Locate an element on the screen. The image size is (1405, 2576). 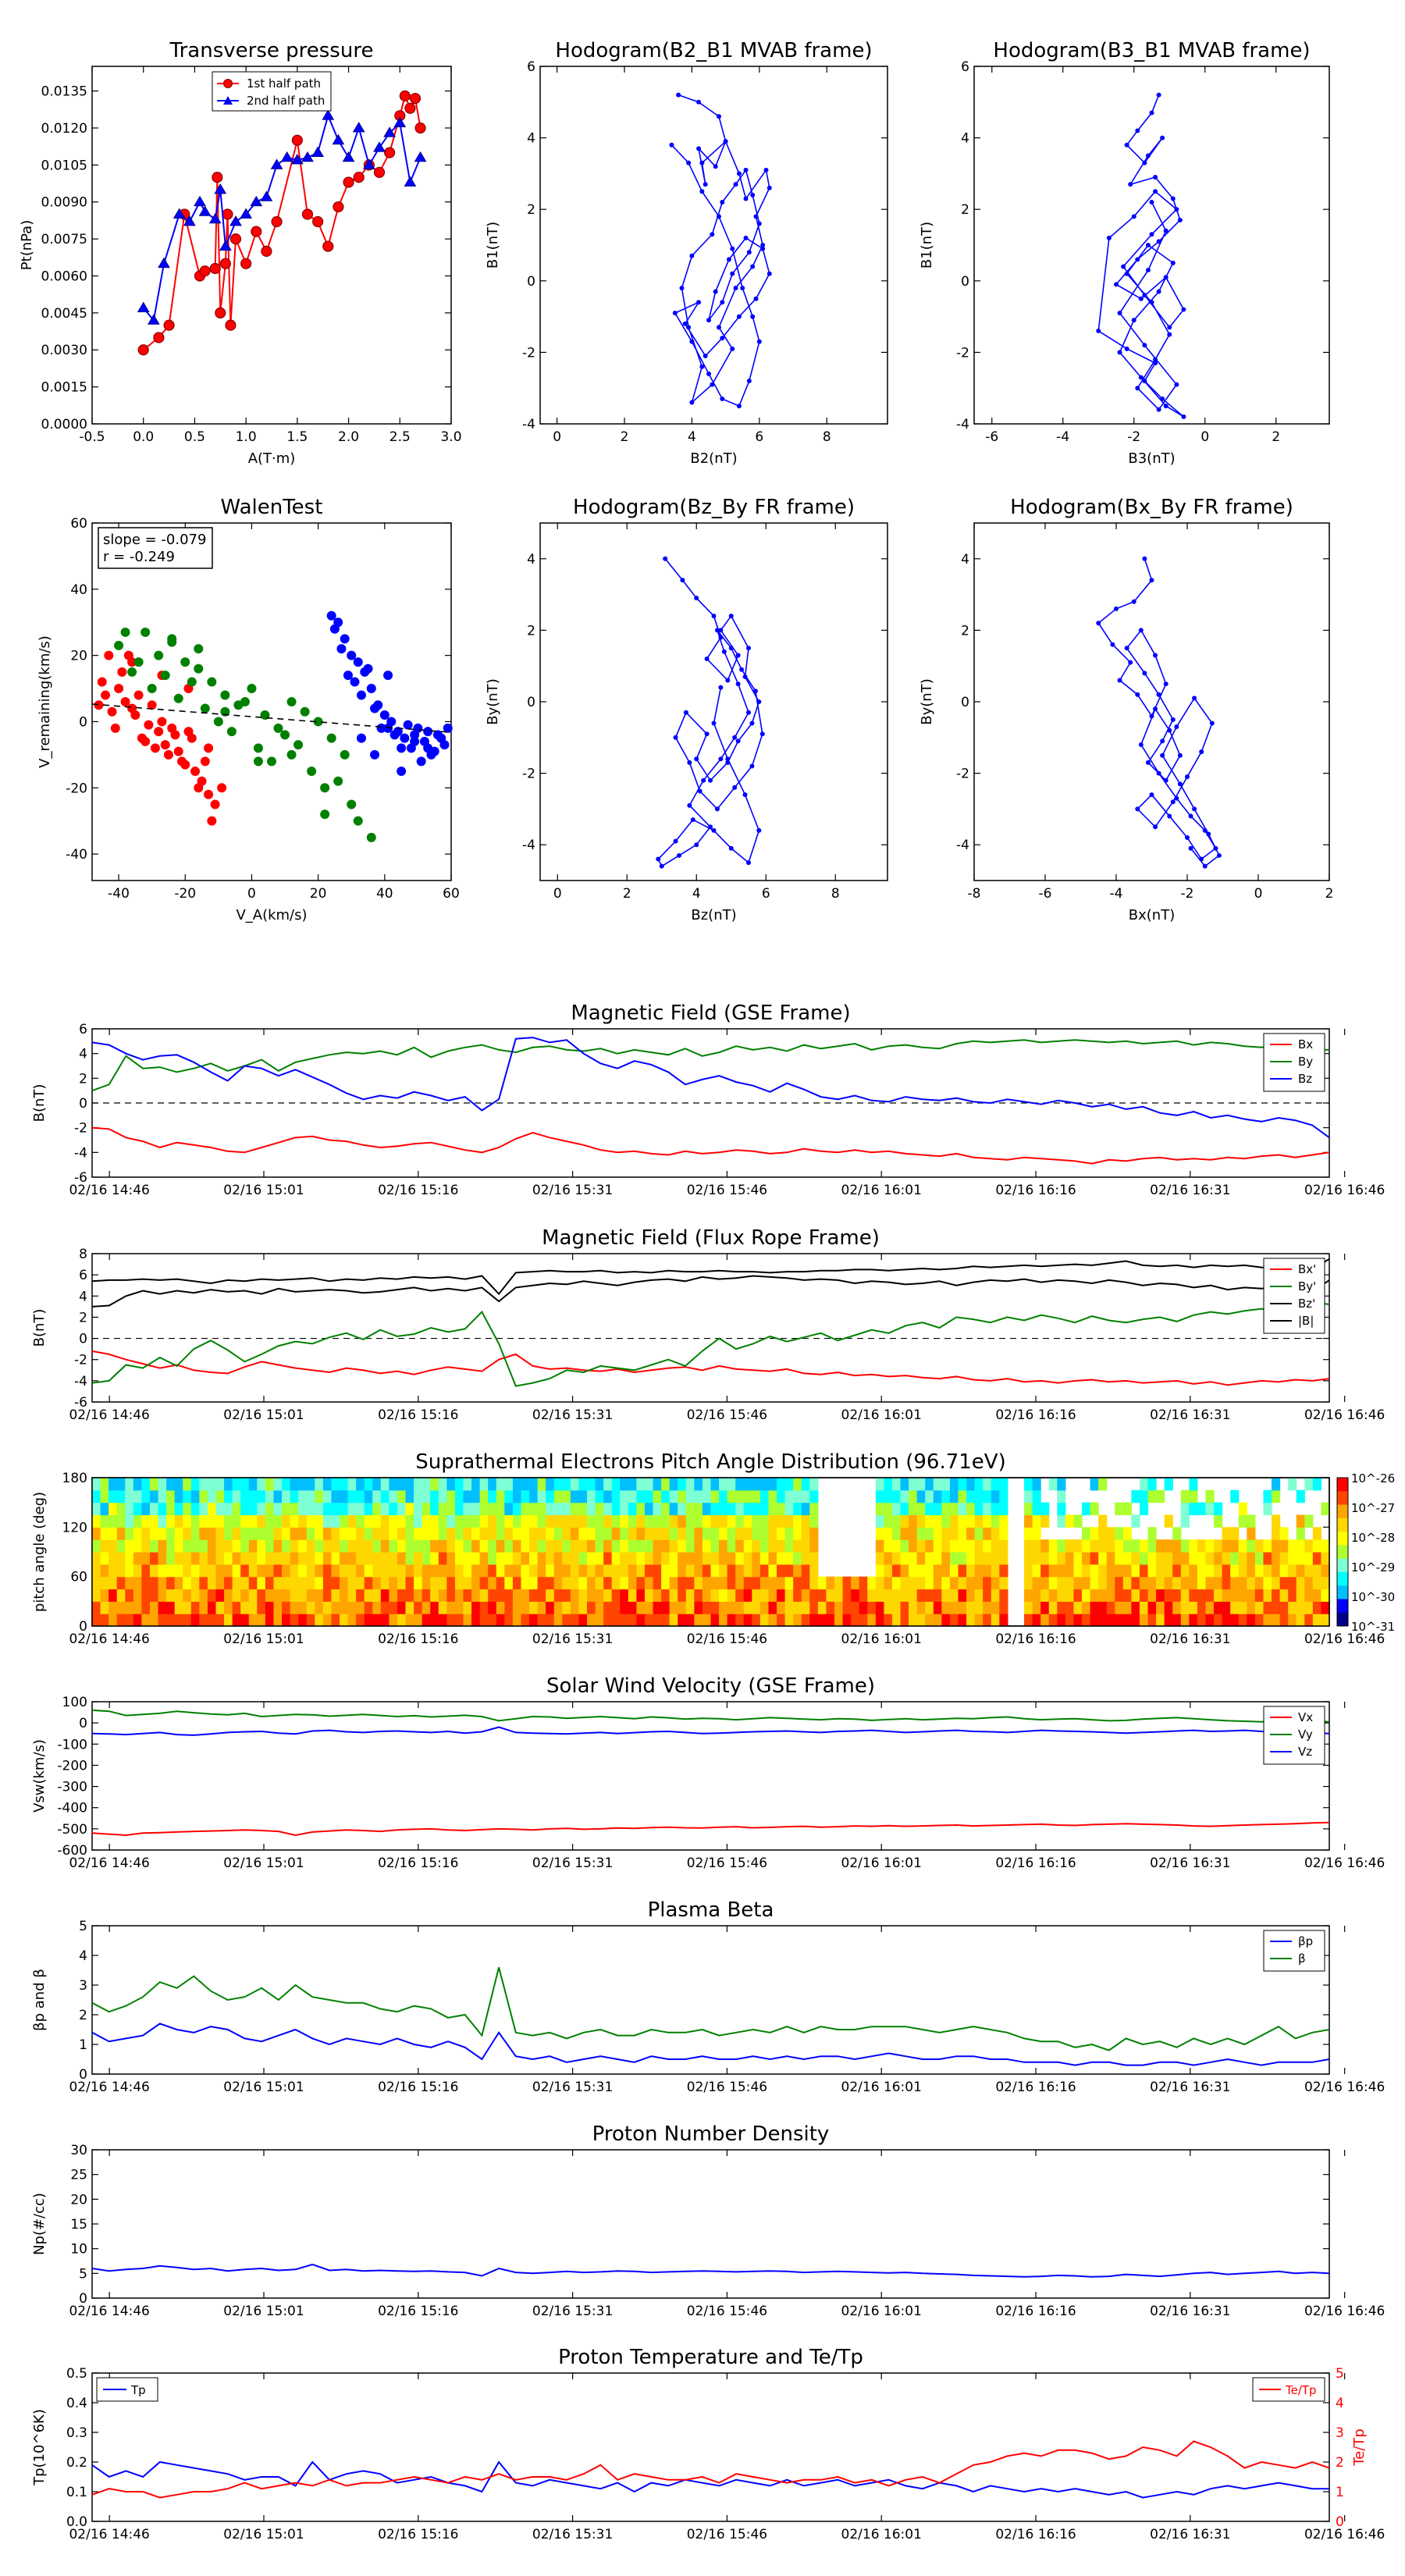
x-tick-label: 6 is located at coordinates (766, 894).